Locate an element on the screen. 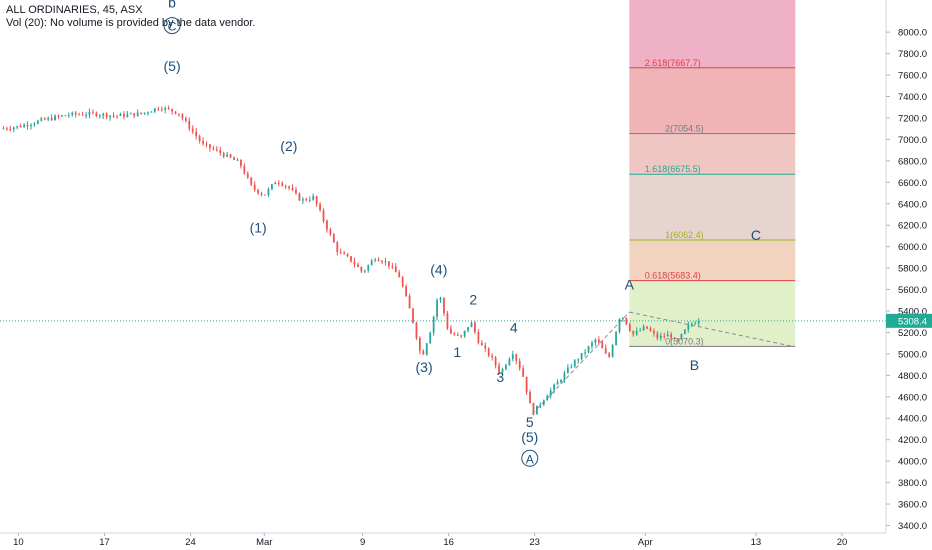 This screenshot has width=932, height=550. y-tick-label: 7200.0 is located at coordinates (912, 118).